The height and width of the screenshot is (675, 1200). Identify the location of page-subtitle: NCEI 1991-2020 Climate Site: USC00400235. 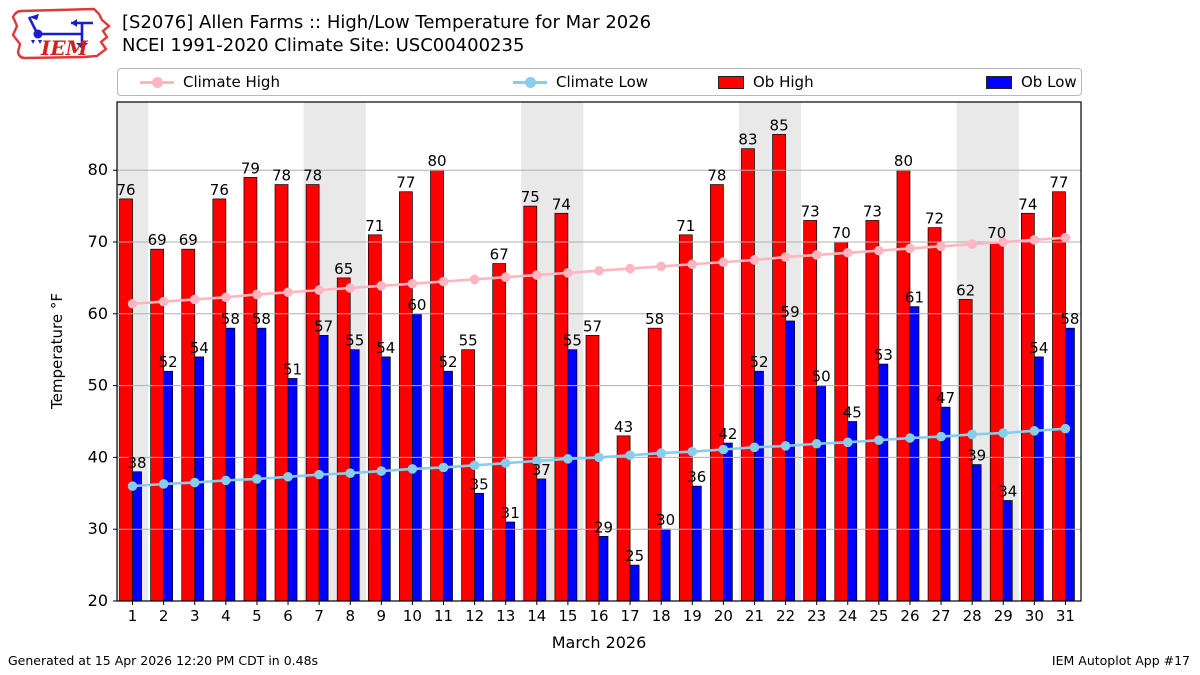
(323, 45).